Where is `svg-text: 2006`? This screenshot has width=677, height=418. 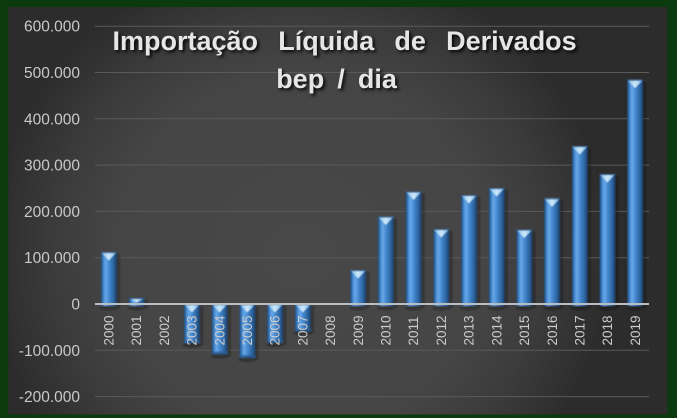 svg-text: 2006 is located at coordinates (275, 330).